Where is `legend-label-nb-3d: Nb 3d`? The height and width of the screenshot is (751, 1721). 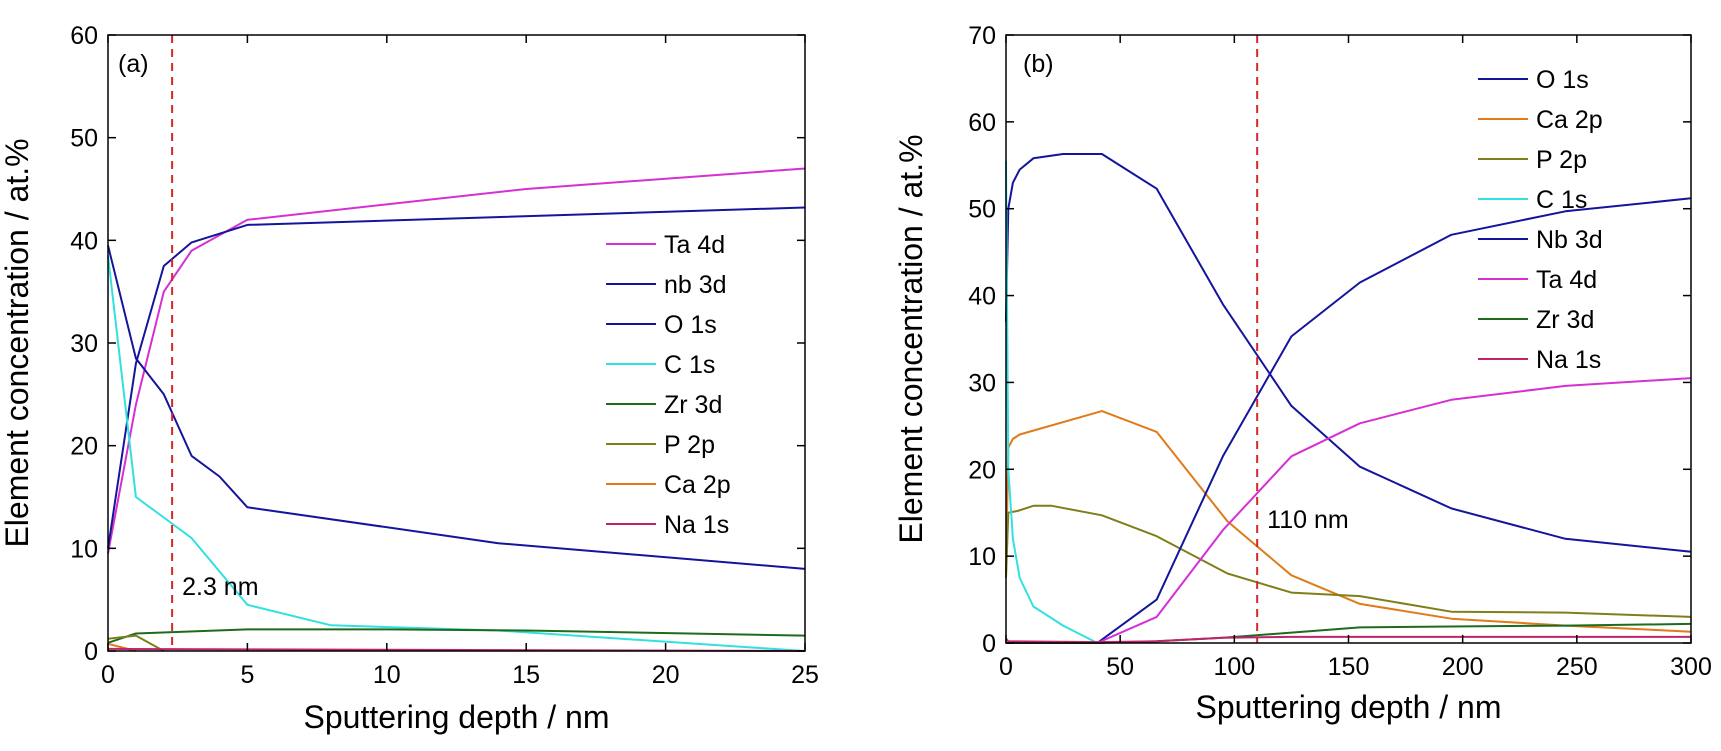
legend-label-nb-3d: Nb 3d is located at coordinates (1569, 240).